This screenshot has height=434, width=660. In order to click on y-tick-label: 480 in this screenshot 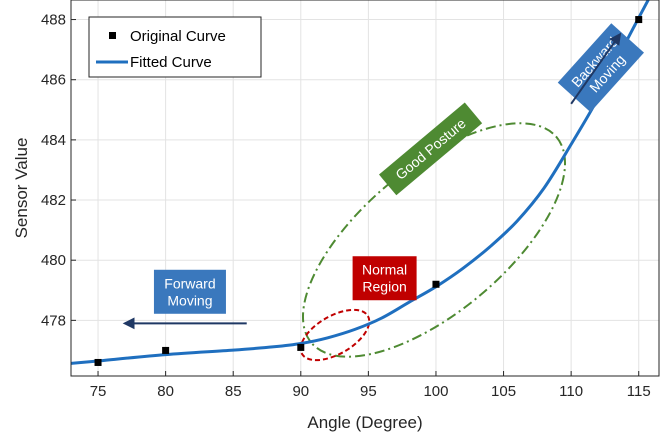, I will do `click(53, 260)`.